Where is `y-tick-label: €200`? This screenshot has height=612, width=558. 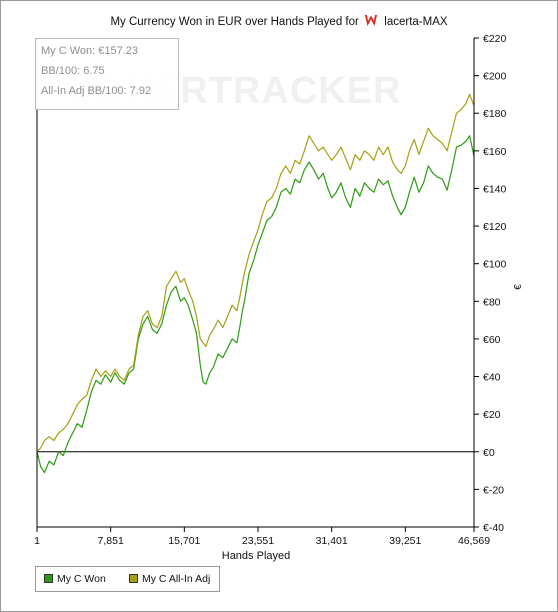
y-tick-label: €200 is located at coordinates (495, 77).